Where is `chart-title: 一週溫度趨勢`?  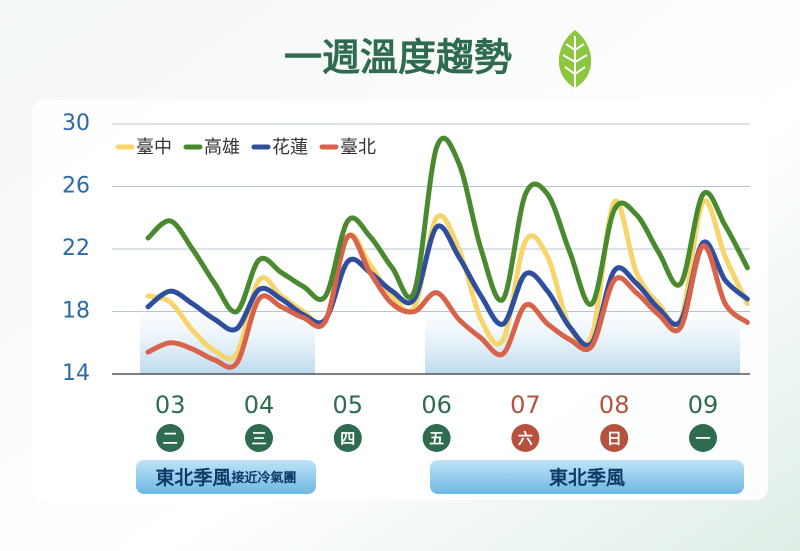 chart-title: 一週溫度趨勢 is located at coordinates (398, 58).